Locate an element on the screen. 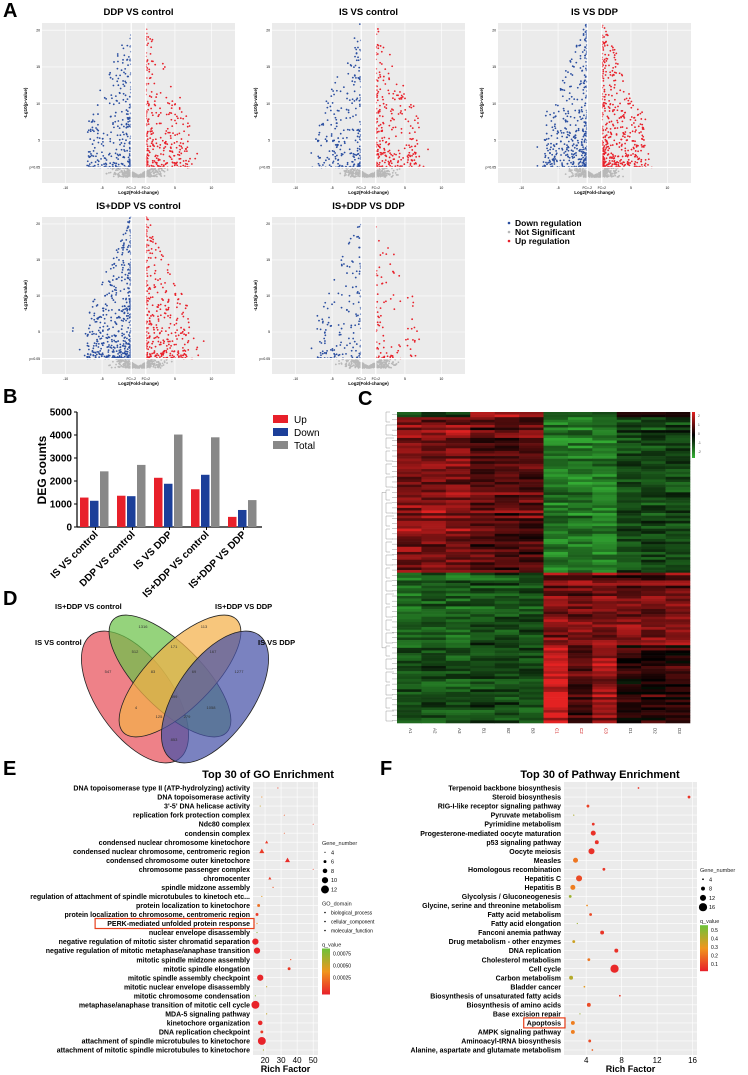 The width and height of the screenshot is (748, 1075). y-tick-label: 5 is located at coordinates (269, 141).